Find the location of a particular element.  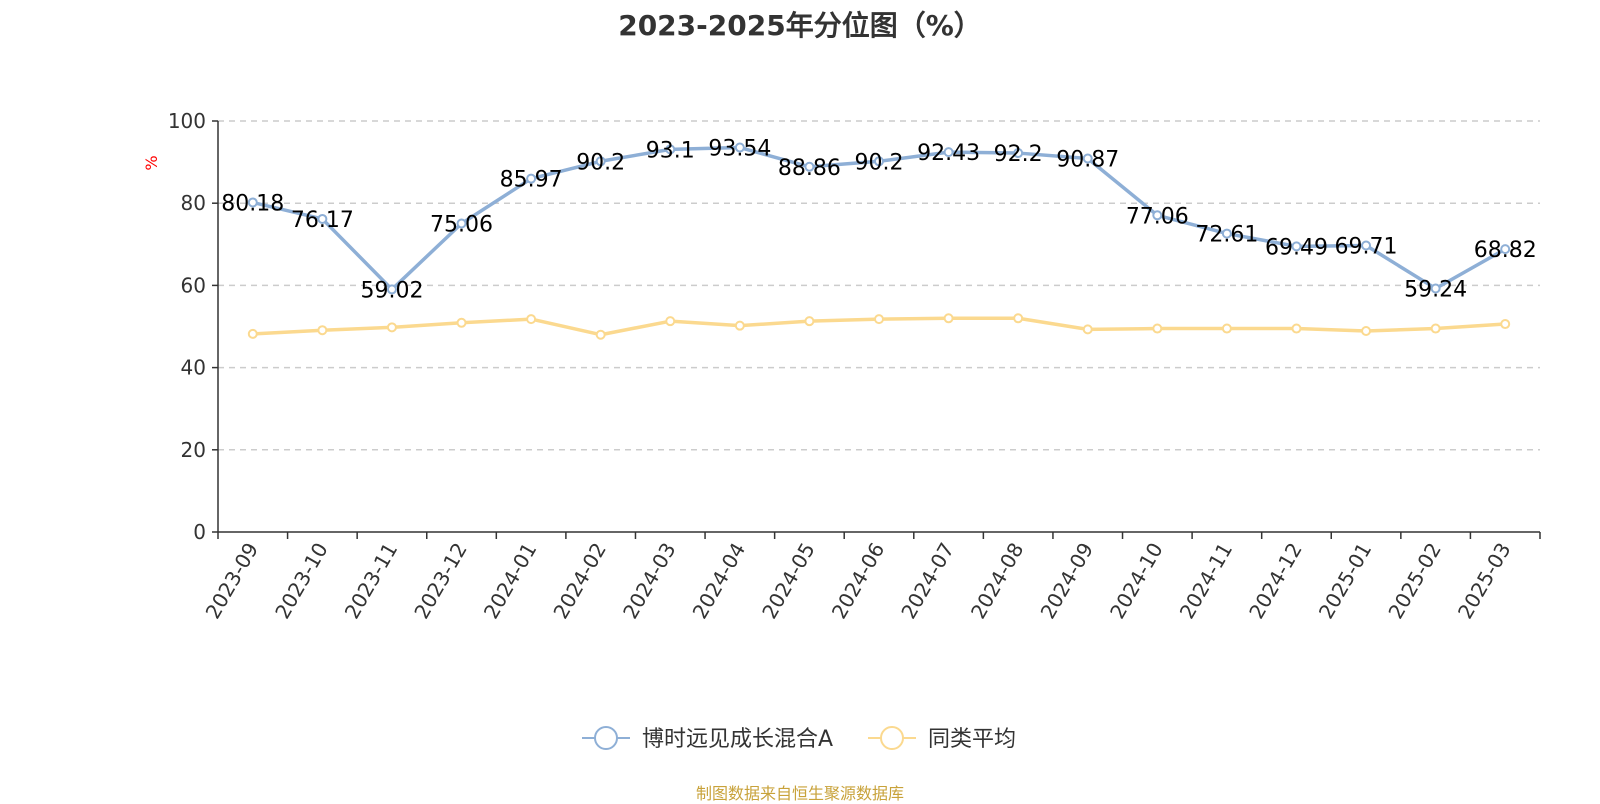

data-label: 59.24 is located at coordinates (1435, 290).